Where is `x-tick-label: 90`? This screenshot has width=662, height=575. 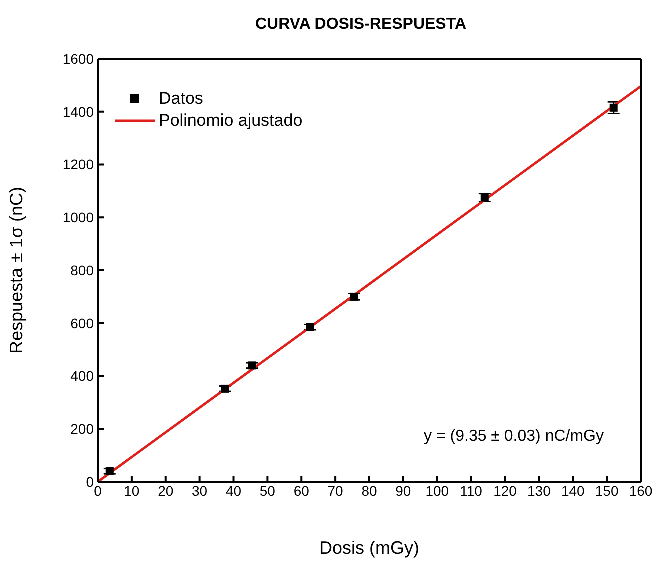 x-tick-label: 90 is located at coordinates (404, 490).